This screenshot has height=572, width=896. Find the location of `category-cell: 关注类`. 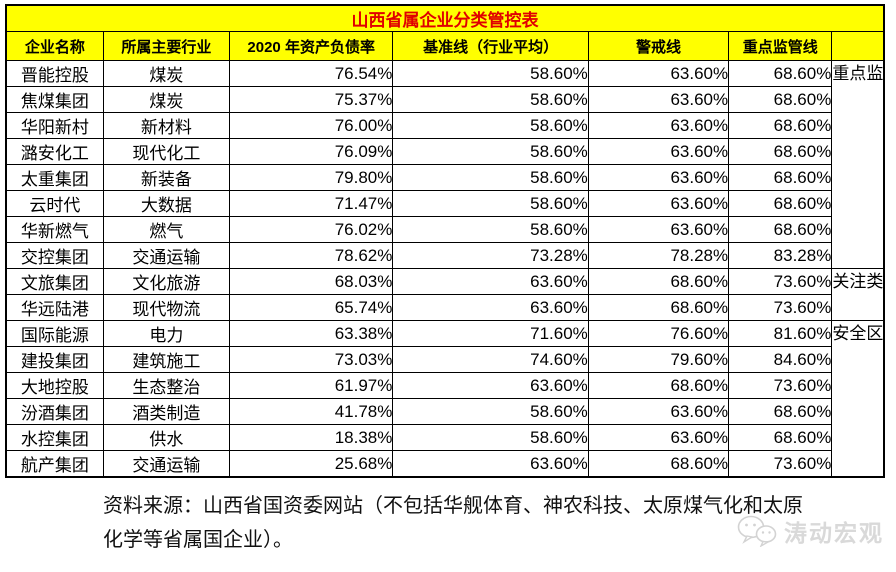

category-cell: 关注类 is located at coordinates (858, 294).